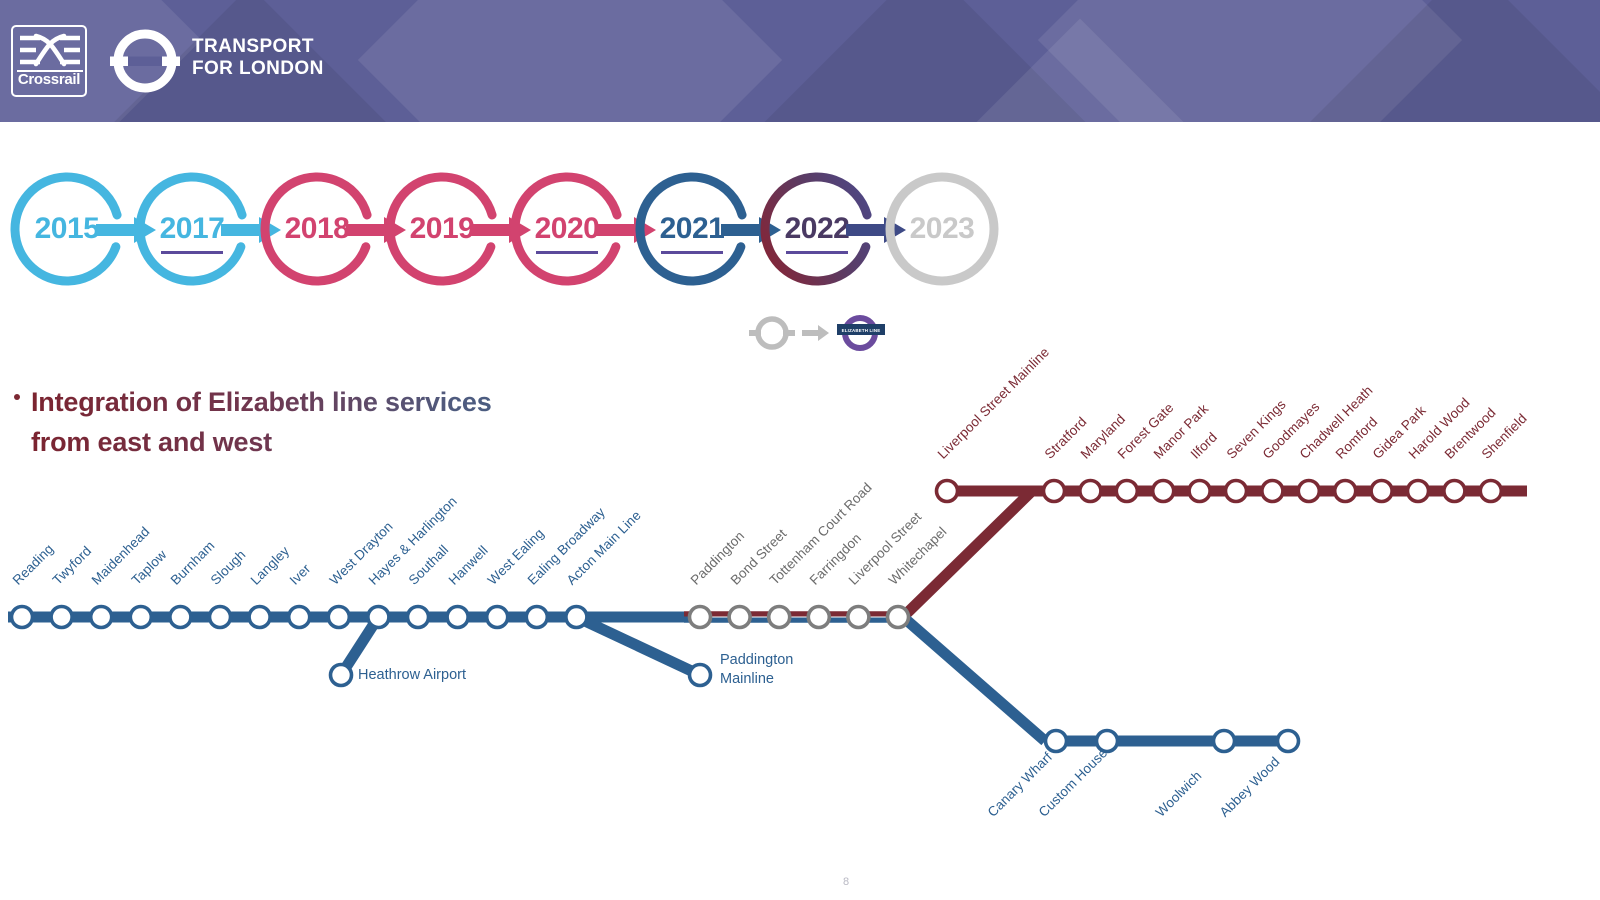  What do you see at coordinates (1203, 445) in the screenshot?
I see `station-label-ilford: Ilford` at bounding box center [1203, 445].